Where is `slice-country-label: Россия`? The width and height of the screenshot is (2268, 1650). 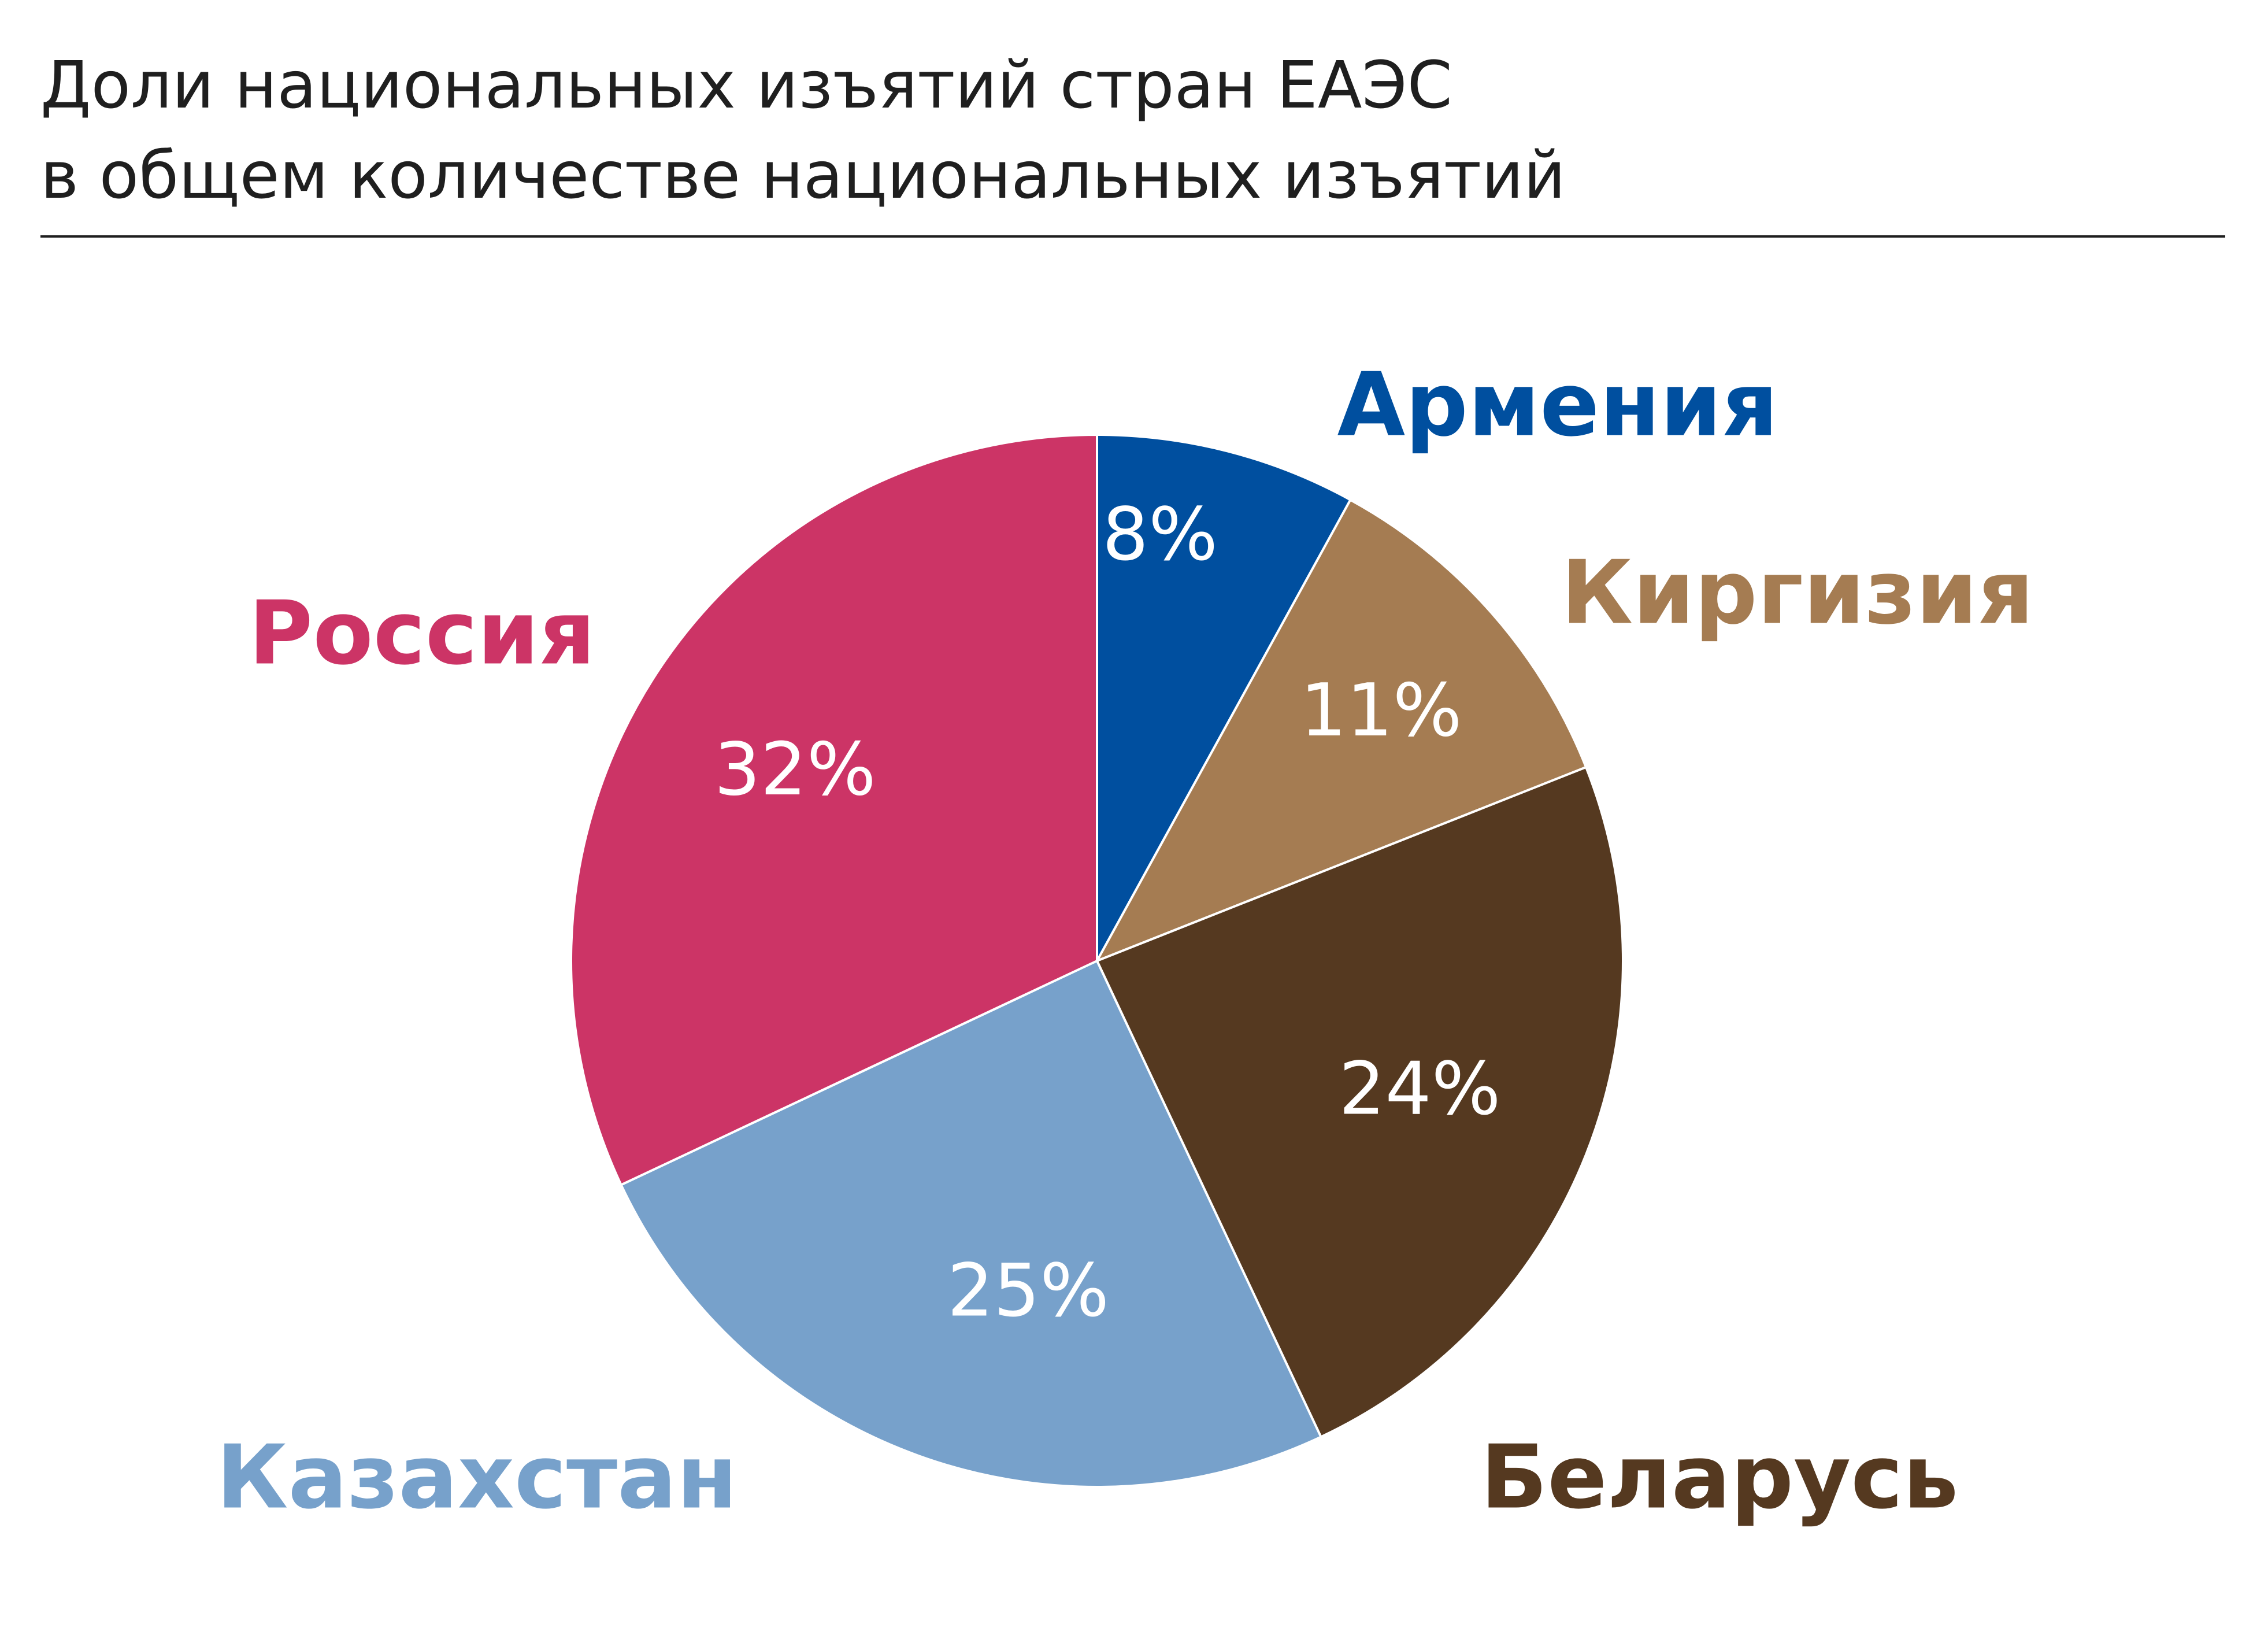
slice-country-label: Россия is located at coordinates (422, 633).